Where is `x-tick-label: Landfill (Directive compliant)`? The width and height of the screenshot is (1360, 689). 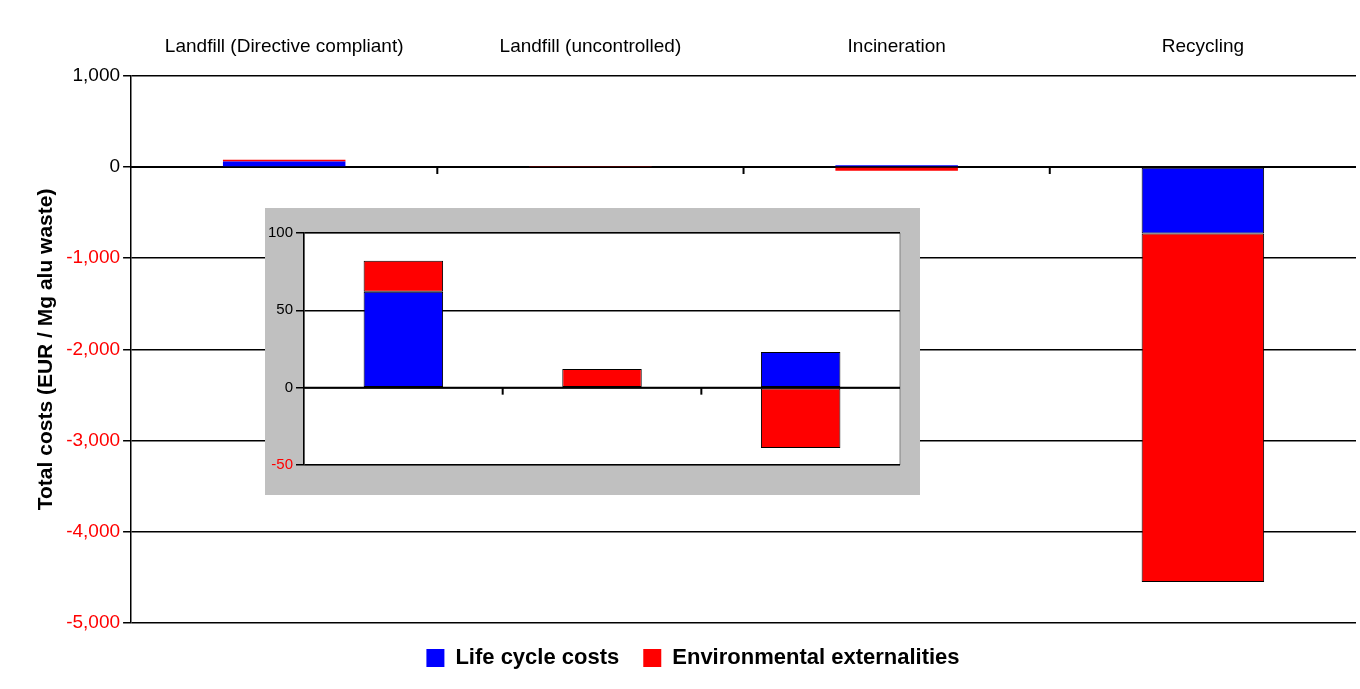 x-tick-label: Landfill (Directive compliant) is located at coordinates (284, 45).